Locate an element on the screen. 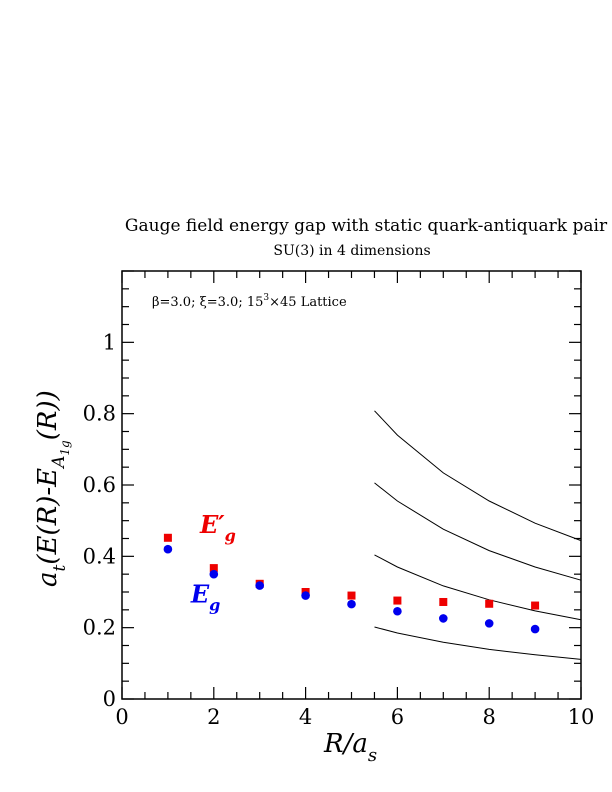  series-label-eg: Eg is located at coordinates (205, 597).